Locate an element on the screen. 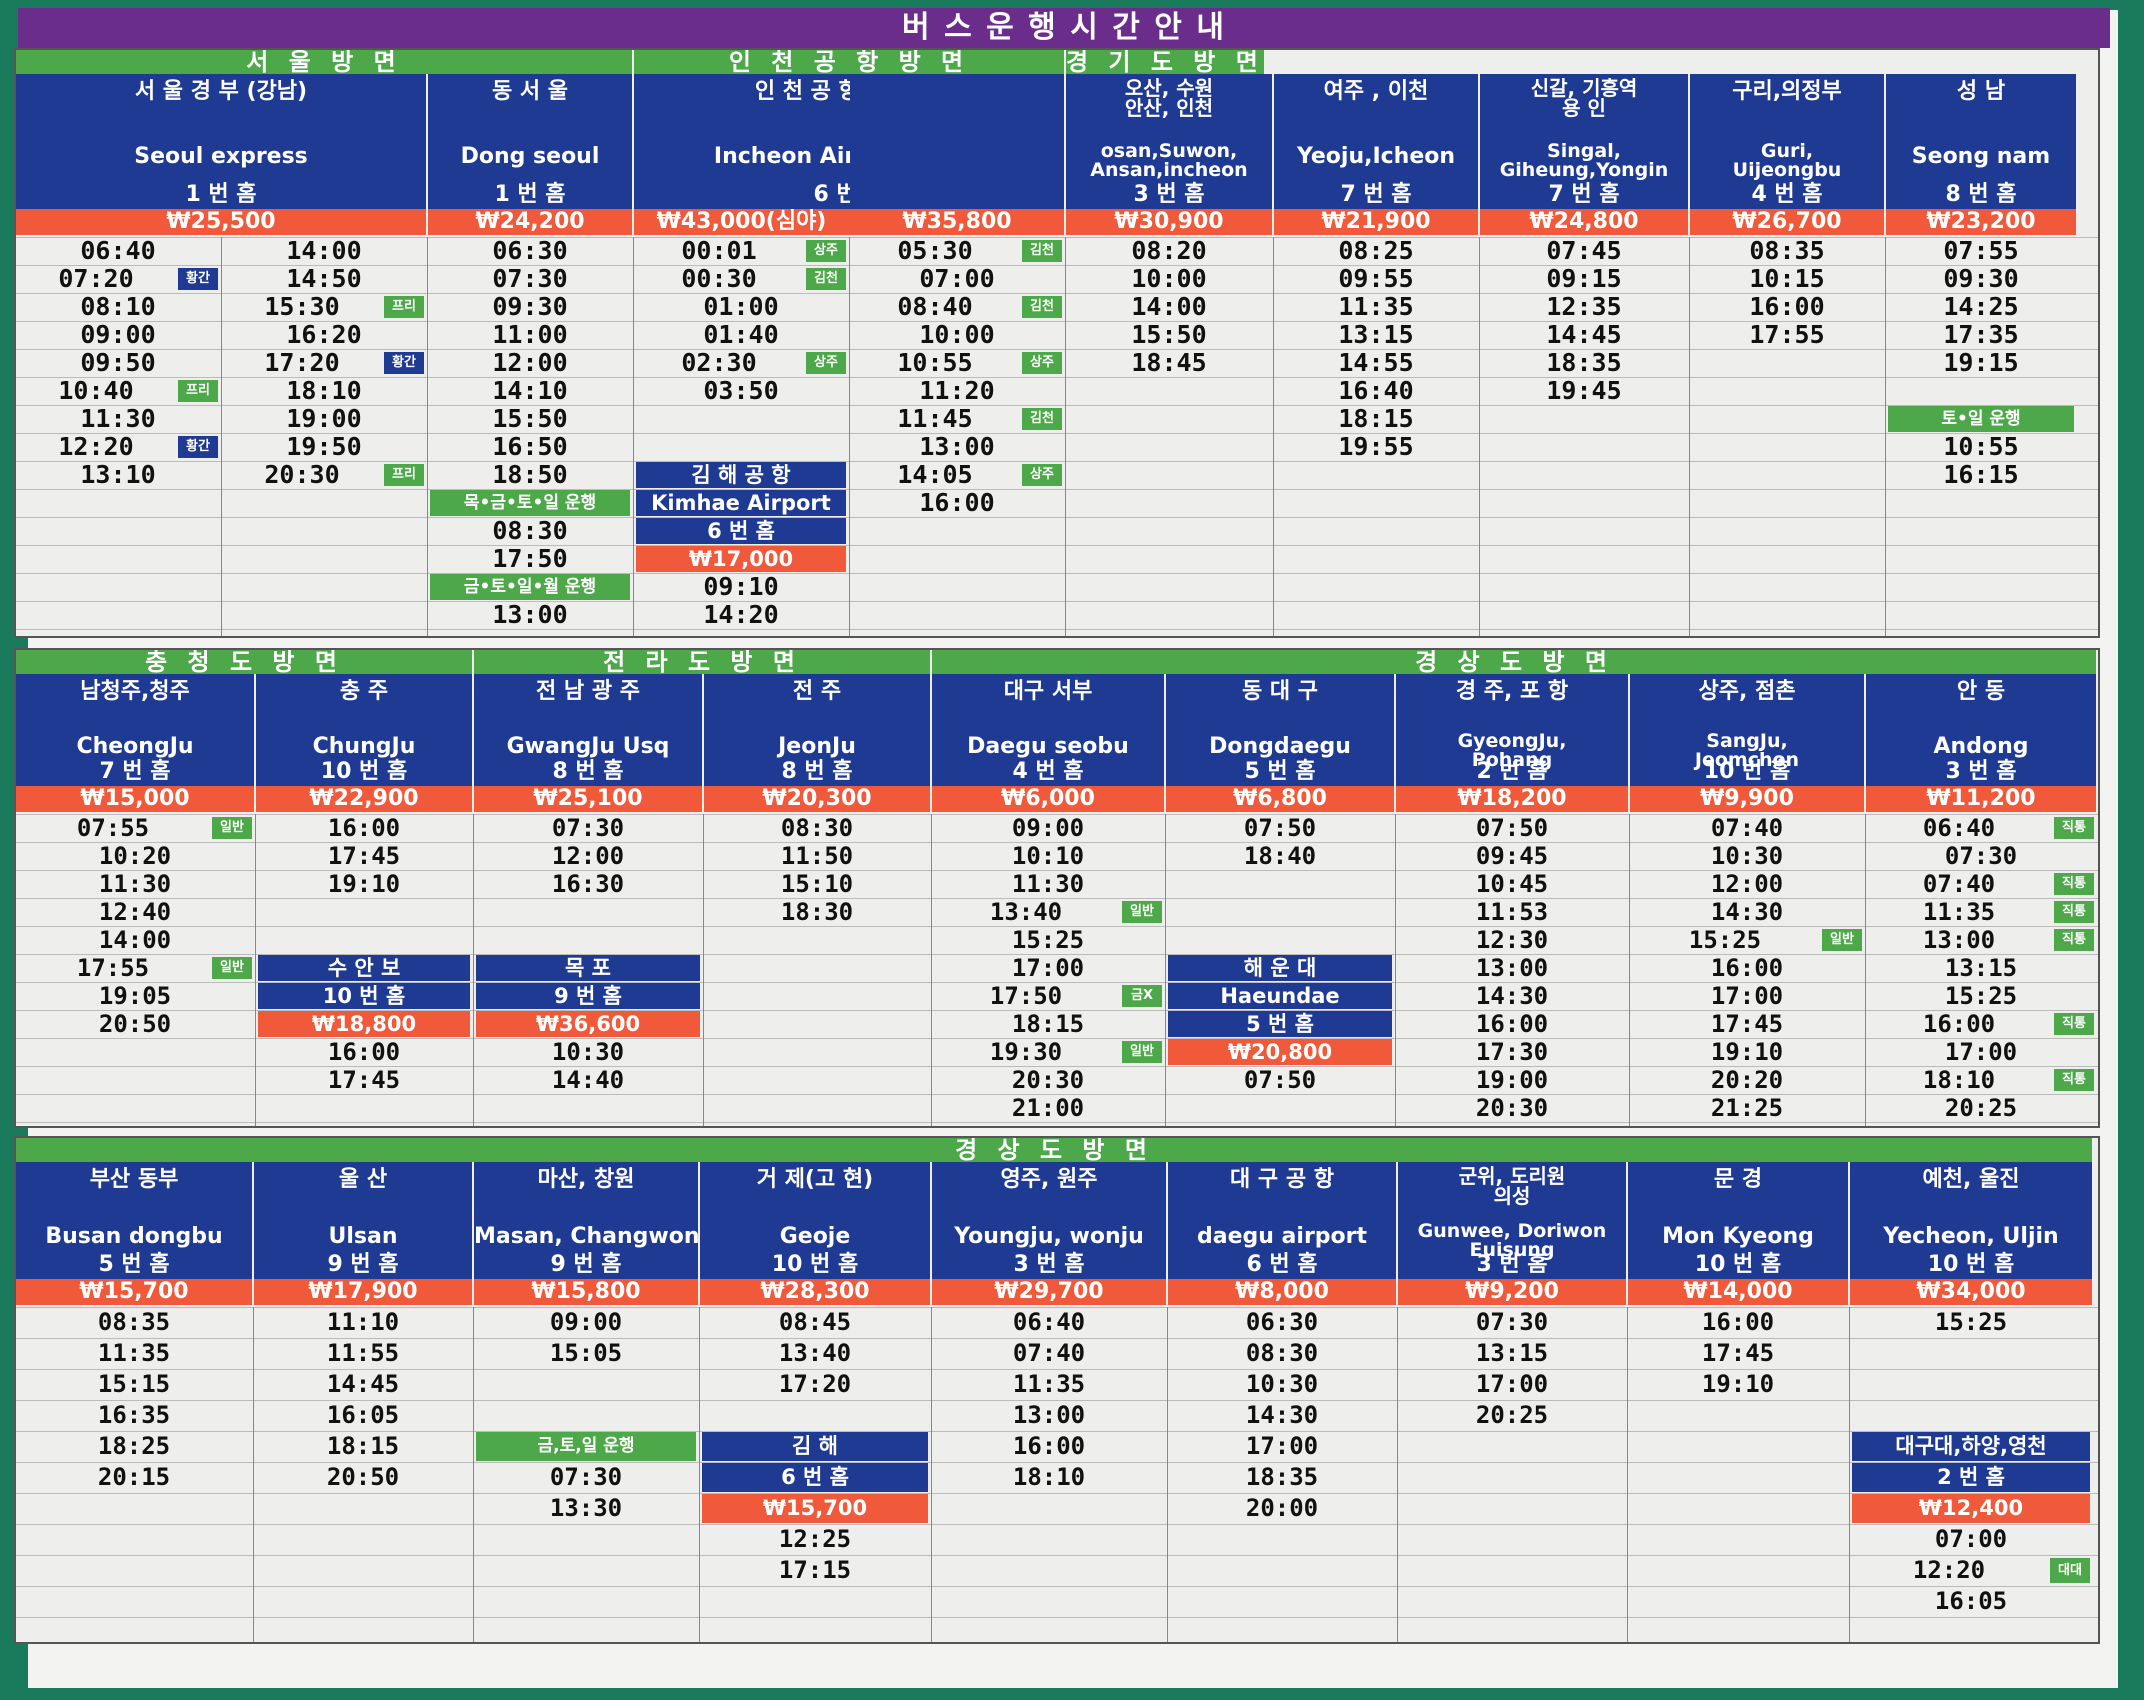 The width and height of the screenshot is (2144, 1700). page-title: 버 스 운 행 시 간 안 내 is located at coordinates (1064, 28).